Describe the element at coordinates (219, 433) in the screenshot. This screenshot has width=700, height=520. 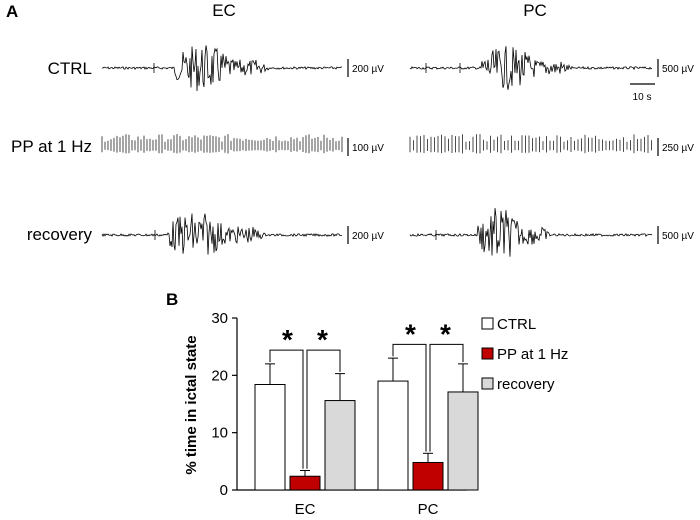
I see `y-tick-label: 10` at that location.